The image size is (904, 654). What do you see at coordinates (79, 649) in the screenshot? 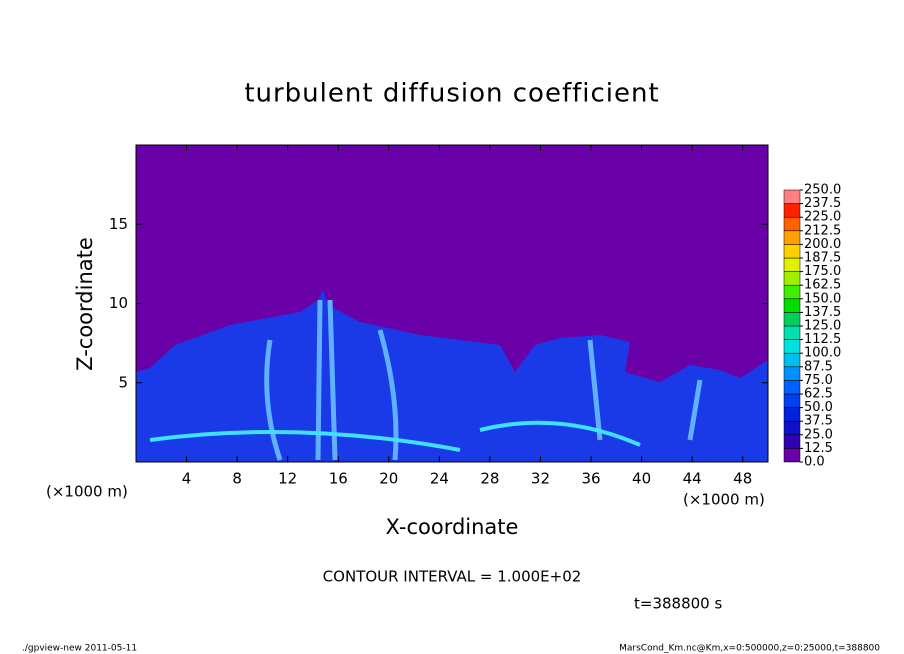
I see `footer-left: ./gpview-new 2011-05-11` at bounding box center [79, 649].